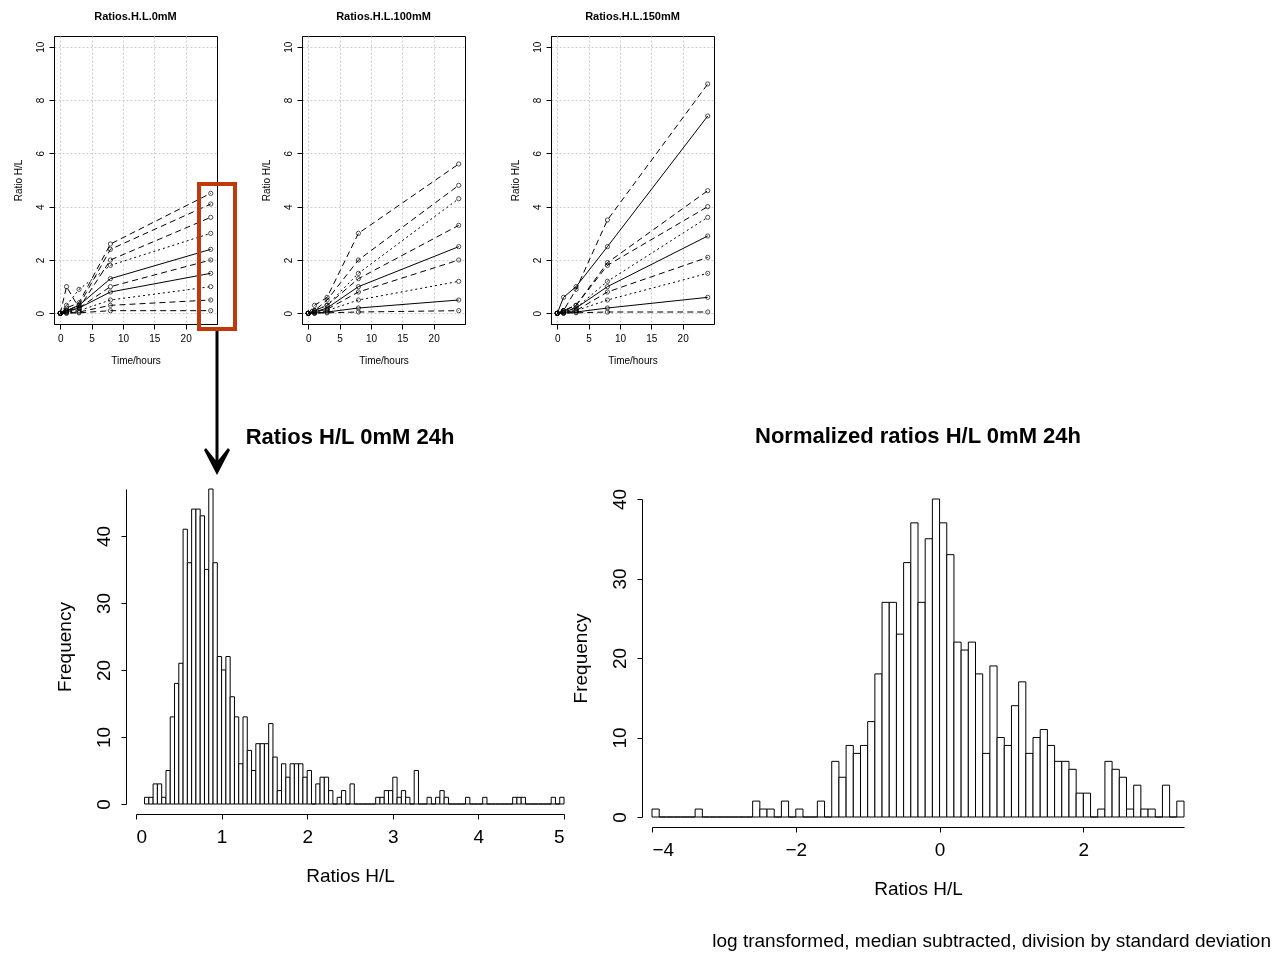 This screenshot has height=956, width=1273. What do you see at coordinates (222, 836) in the screenshot?
I see `x-tick-label: 1` at bounding box center [222, 836].